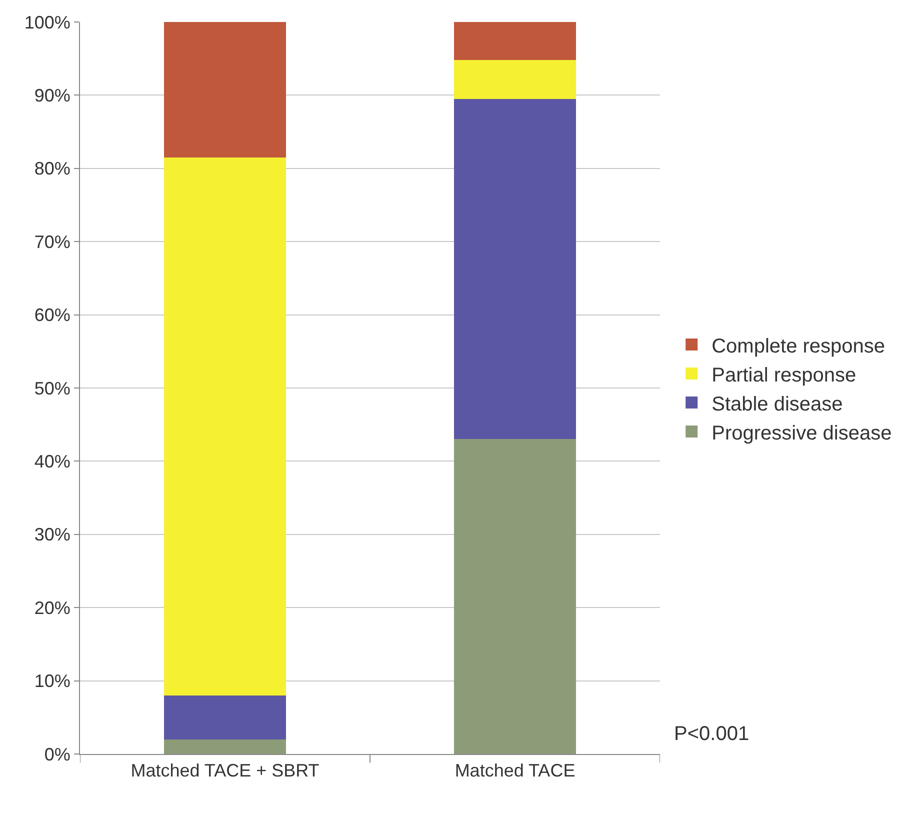 The image size is (910, 814). Describe the element at coordinates (52, 315) in the screenshot. I see `y-tick-label: 60%` at that location.